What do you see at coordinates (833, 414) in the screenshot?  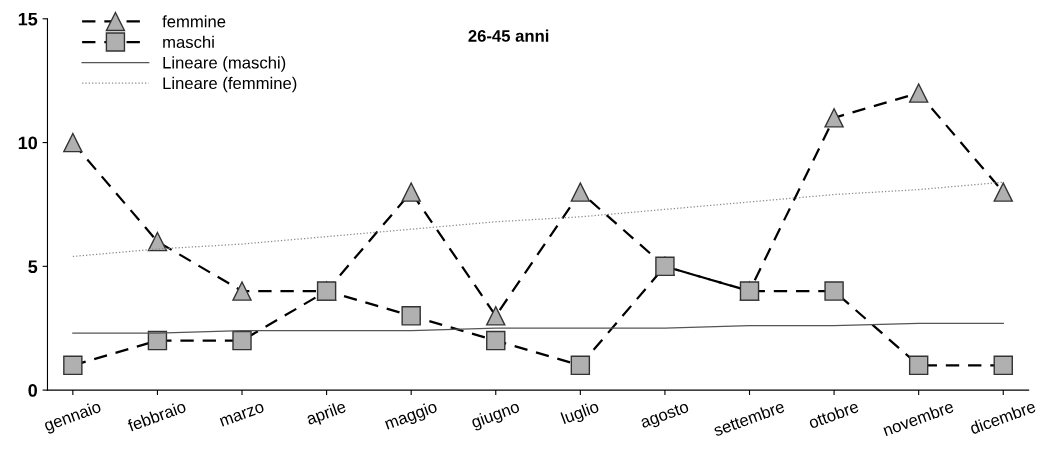 I see `x-tick-label: ottobre` at bounding box center [833, 414].